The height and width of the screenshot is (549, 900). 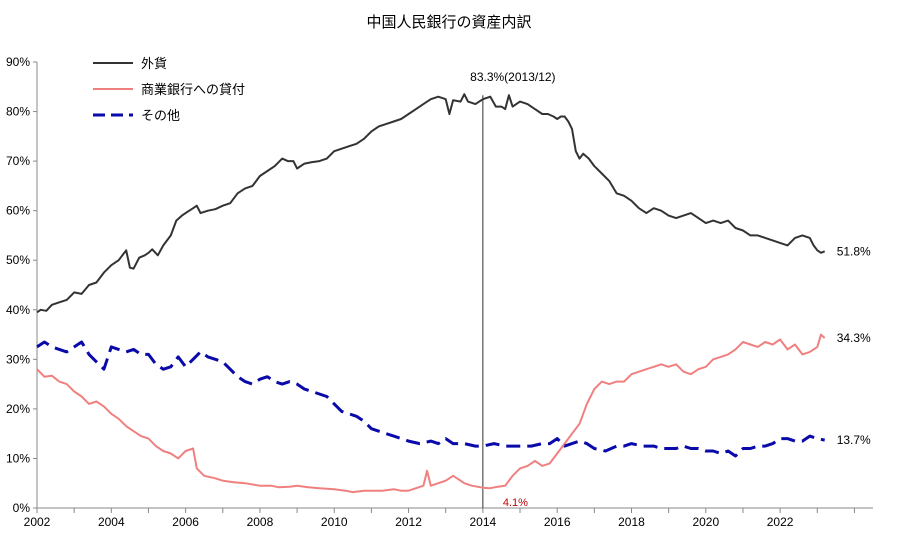 I want to click on x-tick-label: 2020, so click(x=705, y=522).